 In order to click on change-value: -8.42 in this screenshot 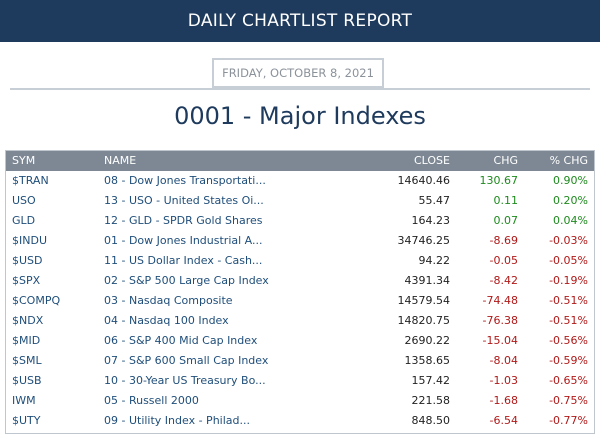, I will do `click(503, 280)`.